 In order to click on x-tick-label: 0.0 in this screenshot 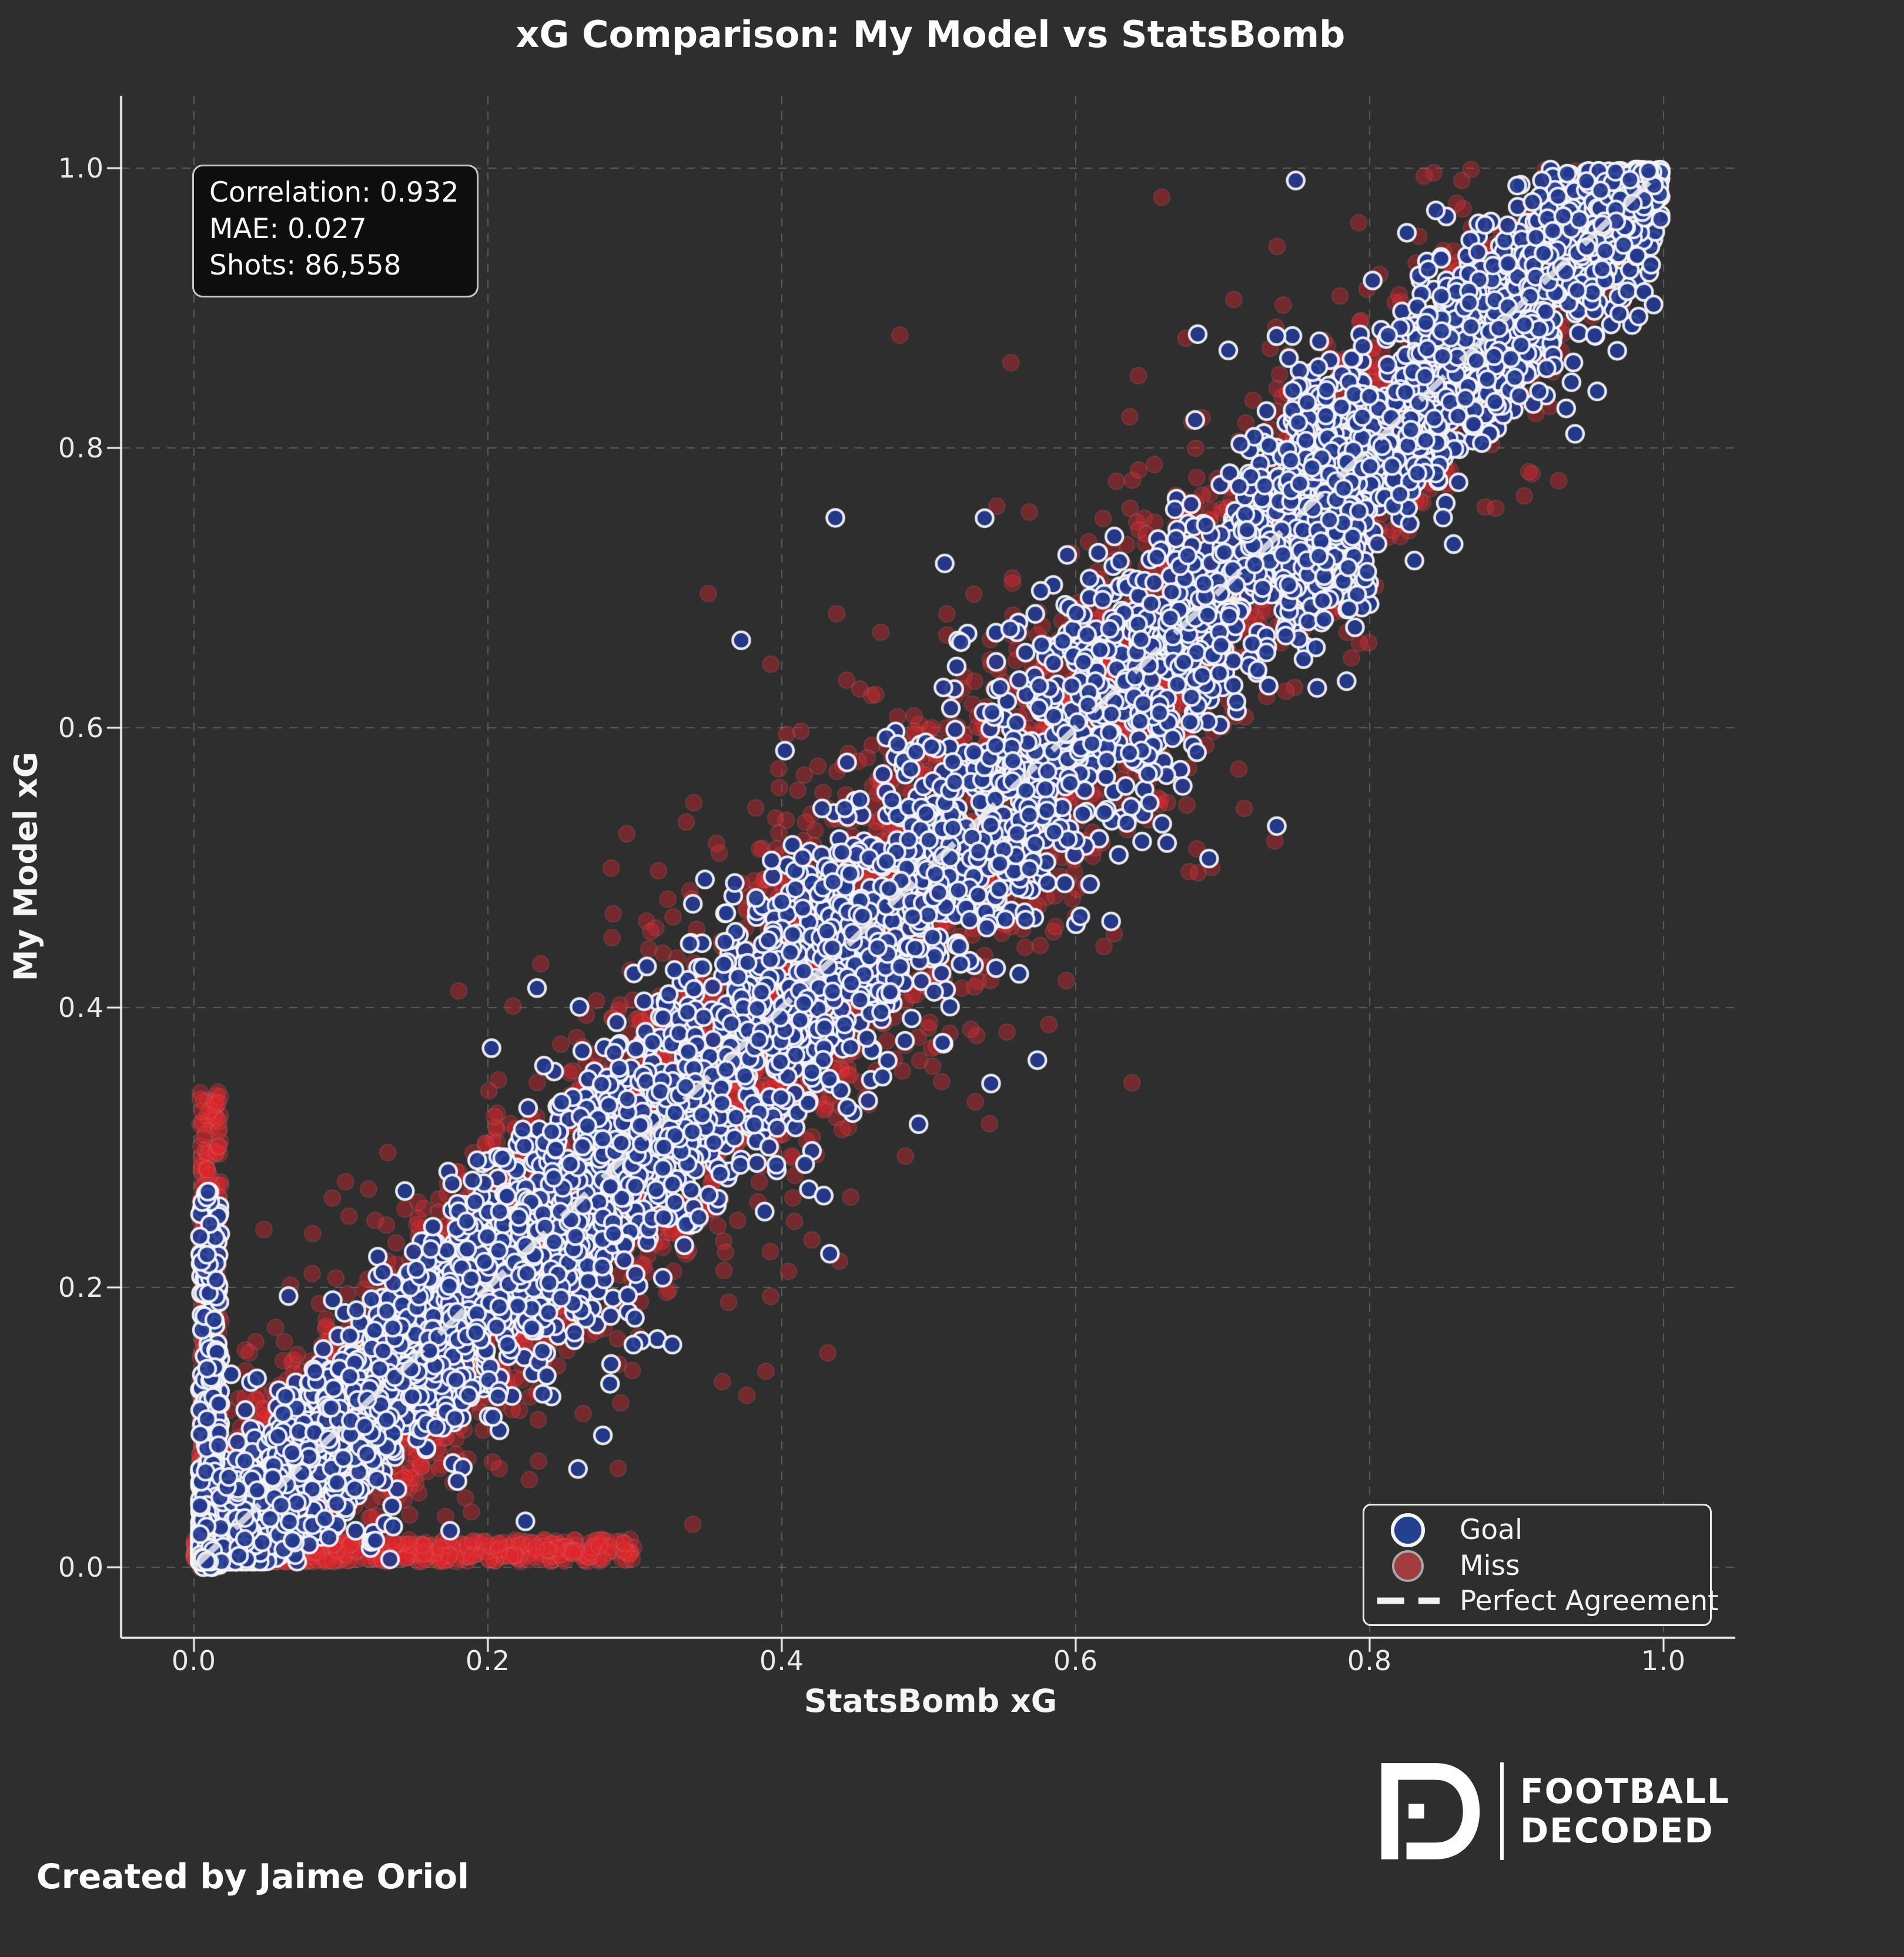, I will do `click(194, 1661)`.